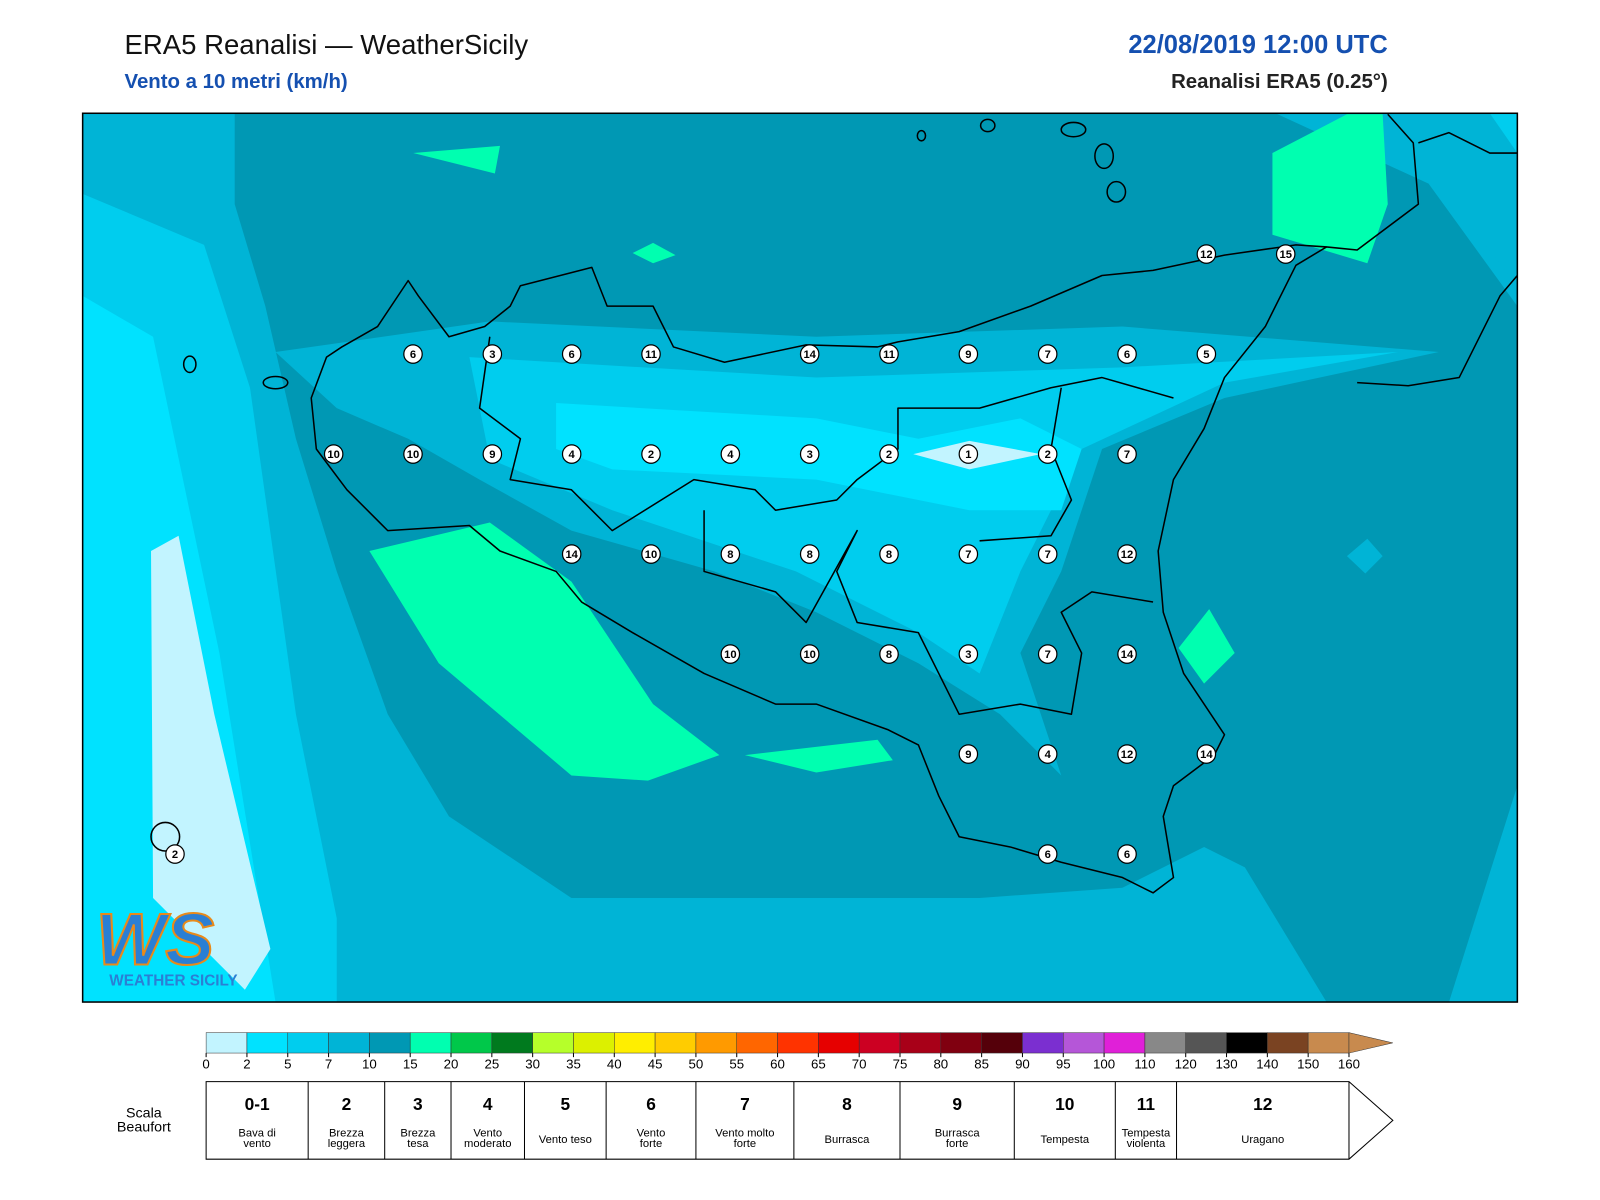 This screenshot has height=1200, width=1600. What do you see at coordinates (246, 1063) in the screenshot?
I see `tick-label: 2` at bounding box center [246, 1063].